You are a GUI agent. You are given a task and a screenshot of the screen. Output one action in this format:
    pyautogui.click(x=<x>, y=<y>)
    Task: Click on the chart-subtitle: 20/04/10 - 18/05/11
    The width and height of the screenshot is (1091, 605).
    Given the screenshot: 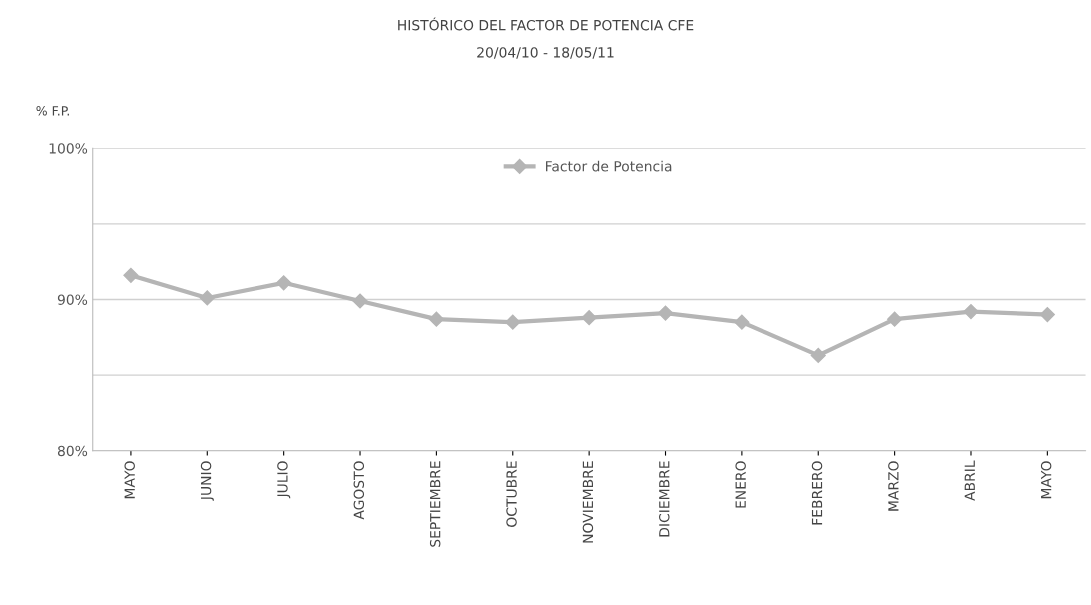 What is the action you would take?
    pyautogui.click(x=545, y=53)
    